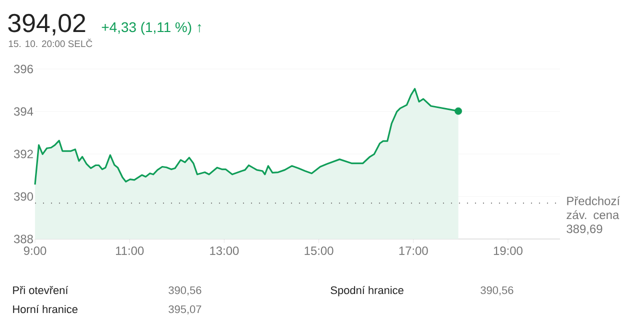 The image size is (640, 326). Describe the element at coordinates (23, 69) in the screenshot. I see `y-tick-label: 396` at that location.